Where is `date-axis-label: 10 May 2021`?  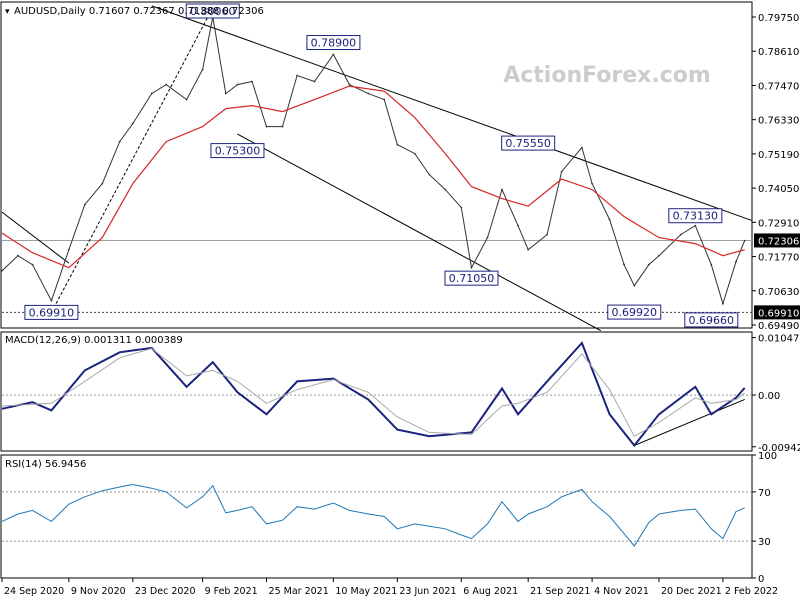
date-axis-label: 10 May 2021 is located at coordinates (366, 591).